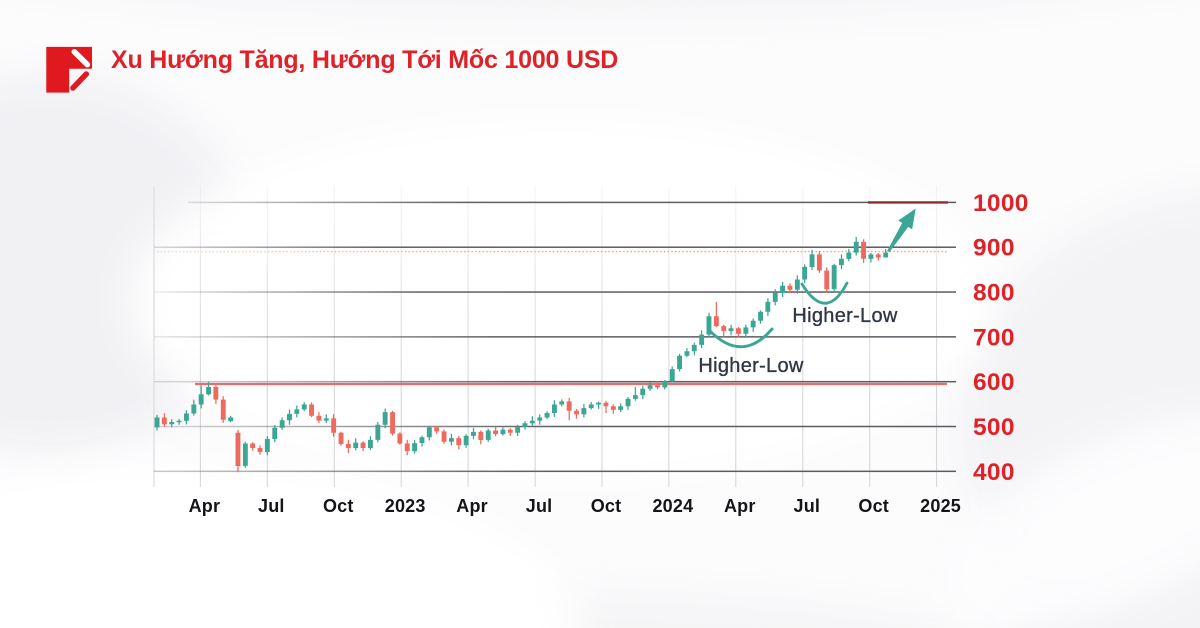 Image resolution: width=1200 pixels, height=628 pixels. What do you see at coordinates (994, 472) in the screenshot?
I see `svg-text: 400` at bounding box center [994, 472].